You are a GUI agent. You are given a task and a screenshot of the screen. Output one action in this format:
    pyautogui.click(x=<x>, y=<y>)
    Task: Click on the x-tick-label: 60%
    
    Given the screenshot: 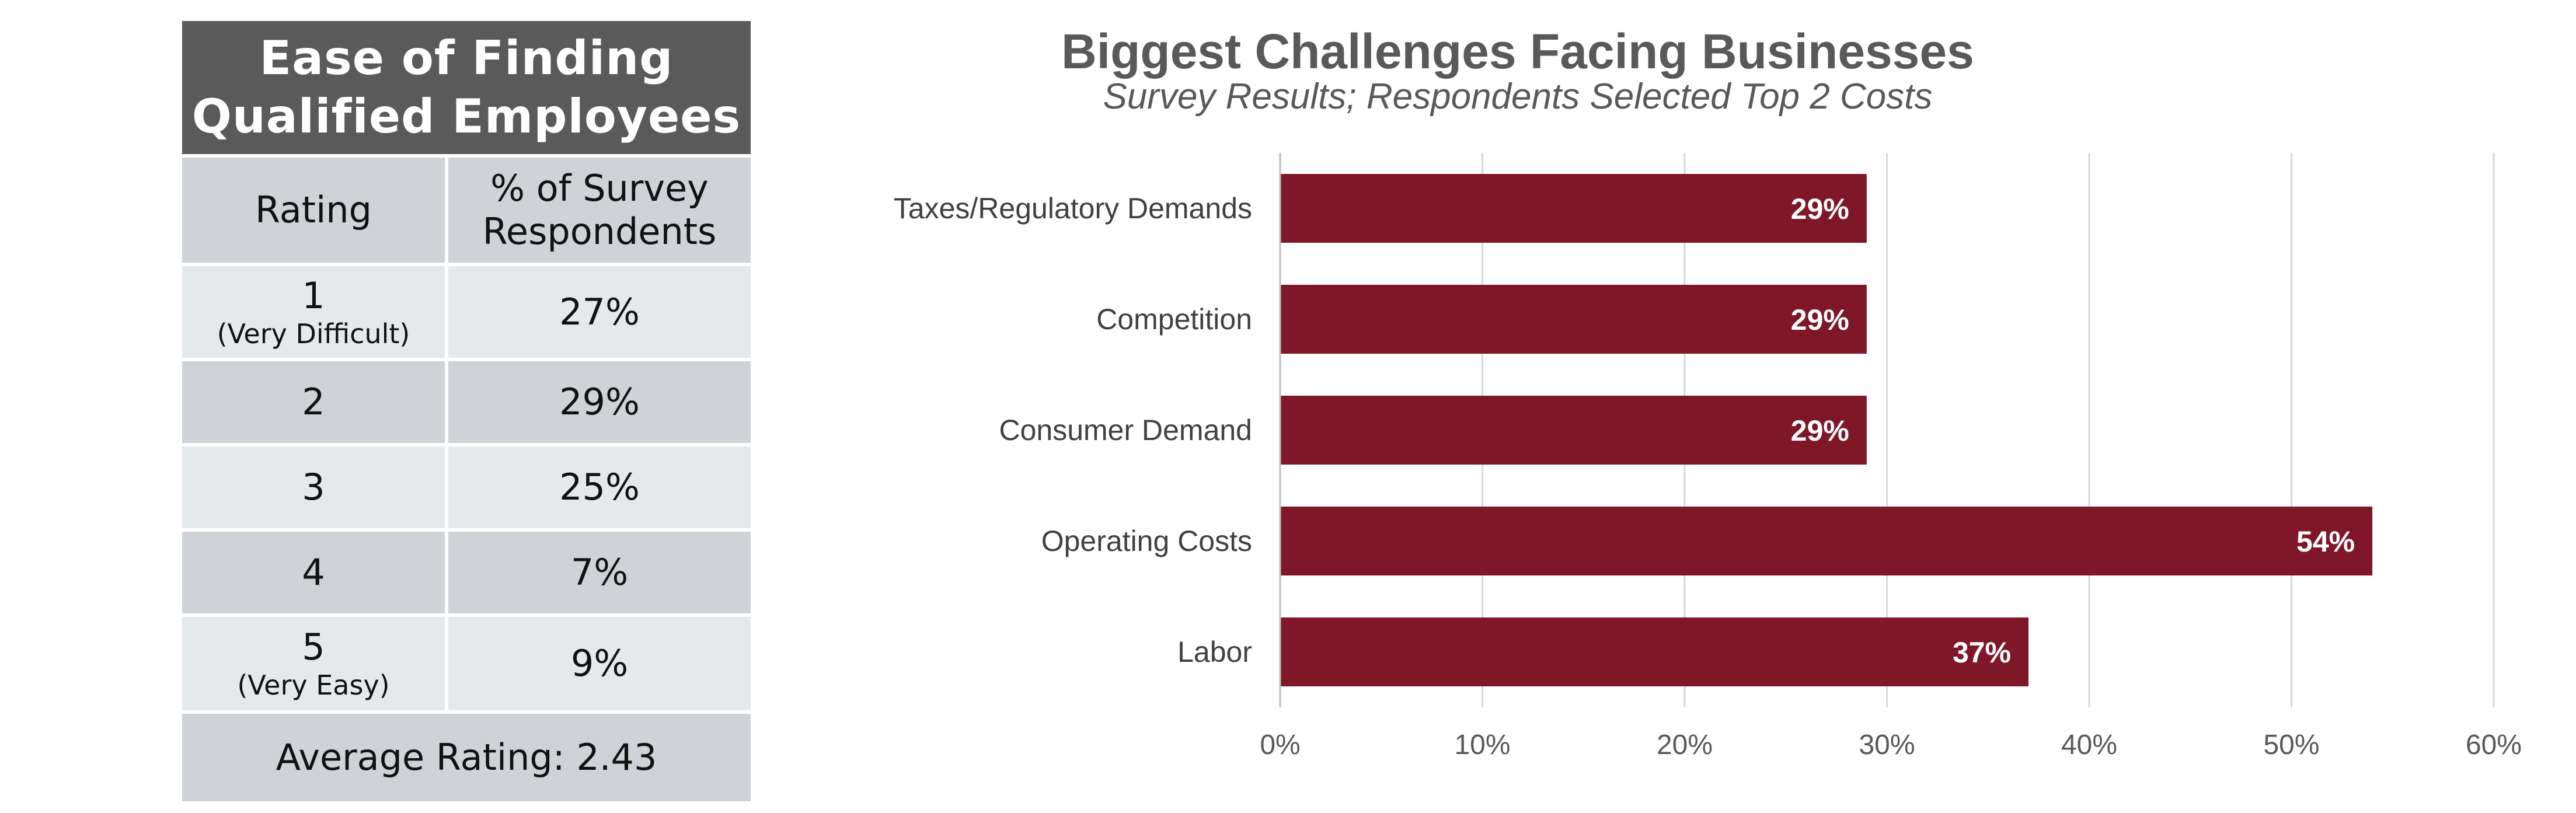 What is the action you would take?
    pyautogui.click(x=2494, y=745)
    